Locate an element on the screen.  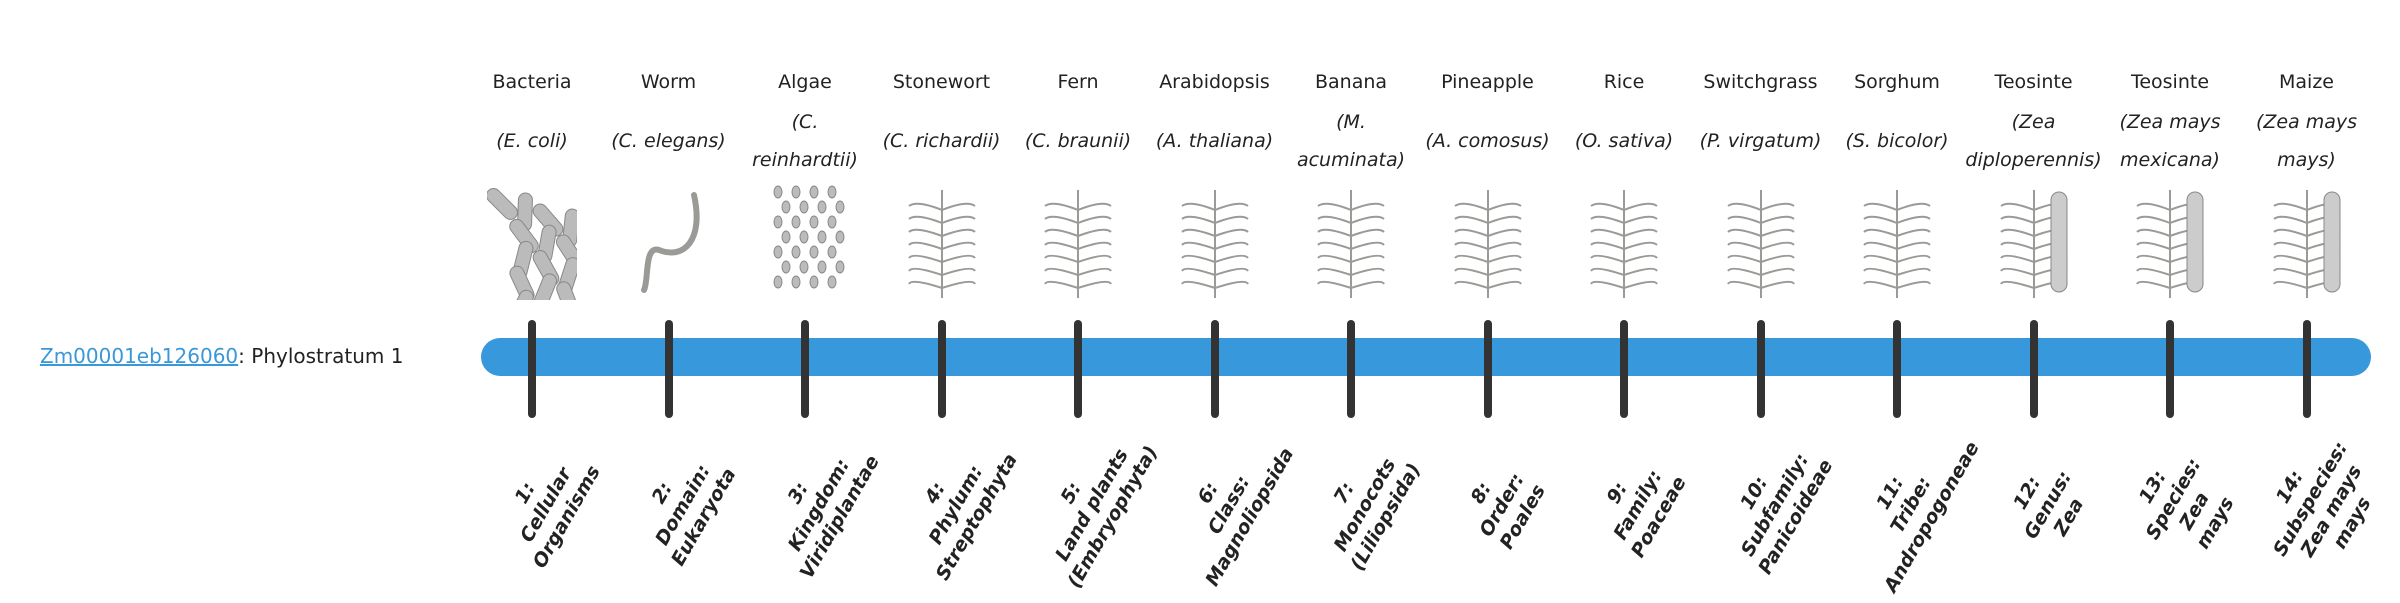
organism-column: Banana (M. acuminata) is located at coordinates (1351, 183).